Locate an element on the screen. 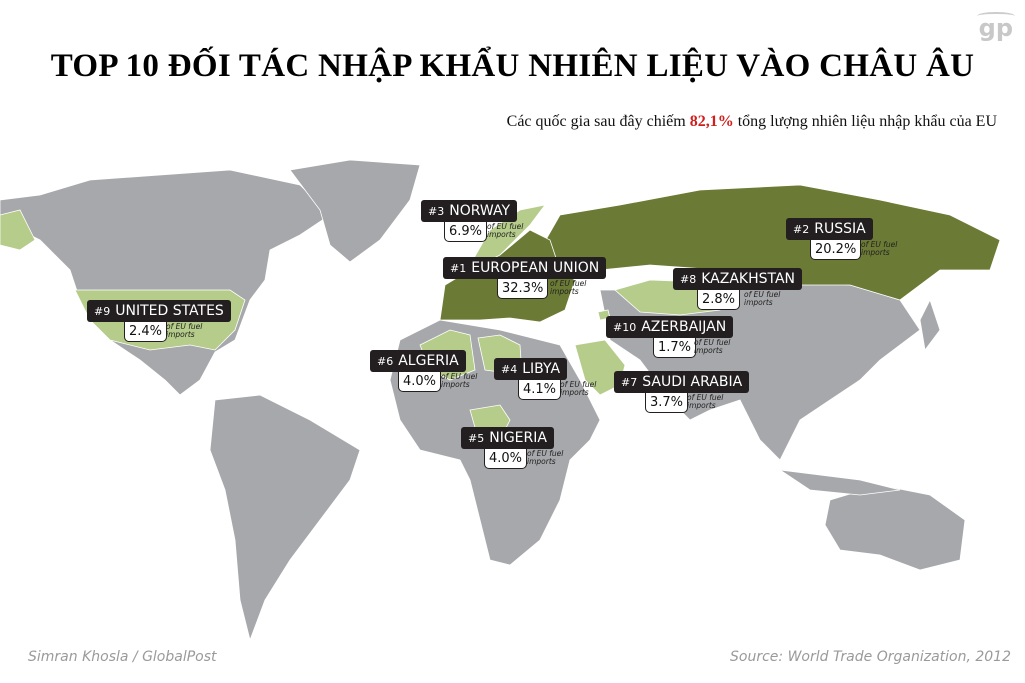 This screenshot has height=683, width=1025. russia-region is located at coordinates (770, 242).